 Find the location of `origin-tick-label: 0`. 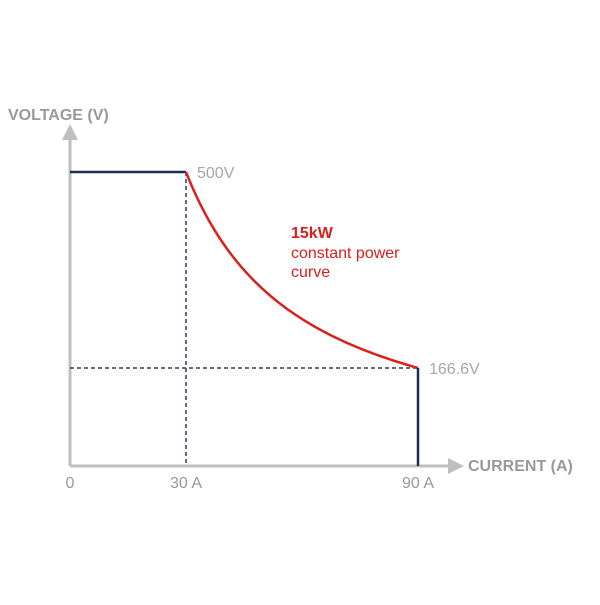

origin-tick-label: 0 is located at coordinates (70, 483).